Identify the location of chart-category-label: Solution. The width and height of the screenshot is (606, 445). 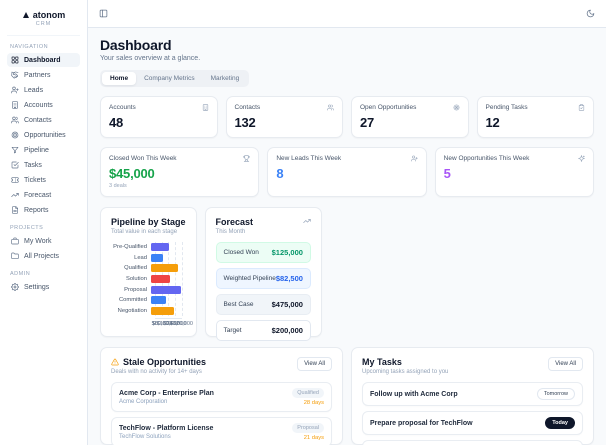
(136, 278).